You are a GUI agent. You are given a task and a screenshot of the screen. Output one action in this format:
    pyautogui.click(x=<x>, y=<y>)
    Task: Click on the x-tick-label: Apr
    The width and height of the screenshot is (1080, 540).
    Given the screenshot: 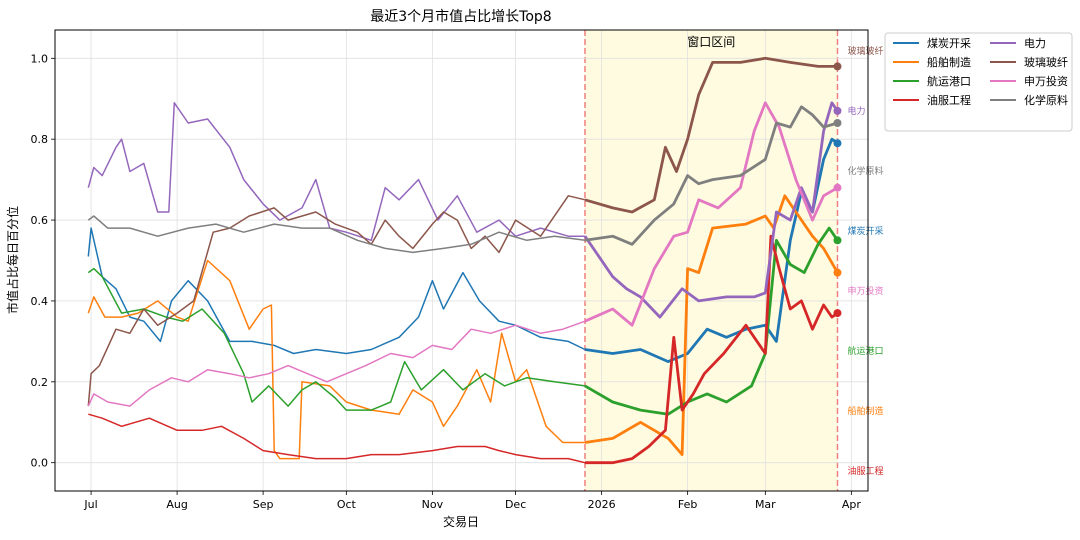 What is the action you would take?
    pyautogui.click(x=852, y=504)
    